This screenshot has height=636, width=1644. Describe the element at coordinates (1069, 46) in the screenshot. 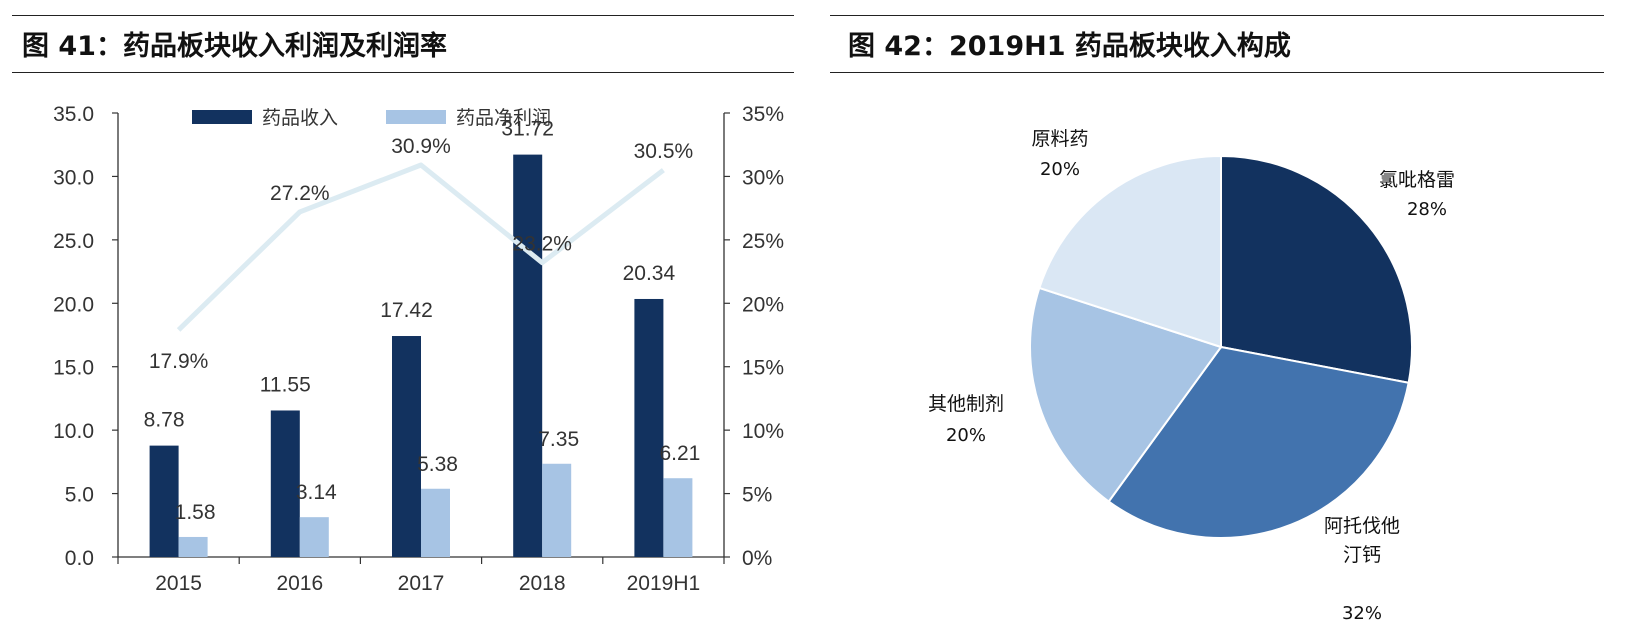

I see `figure-42-title: 图 42：2019H1 药品板块收入构成` at that location.